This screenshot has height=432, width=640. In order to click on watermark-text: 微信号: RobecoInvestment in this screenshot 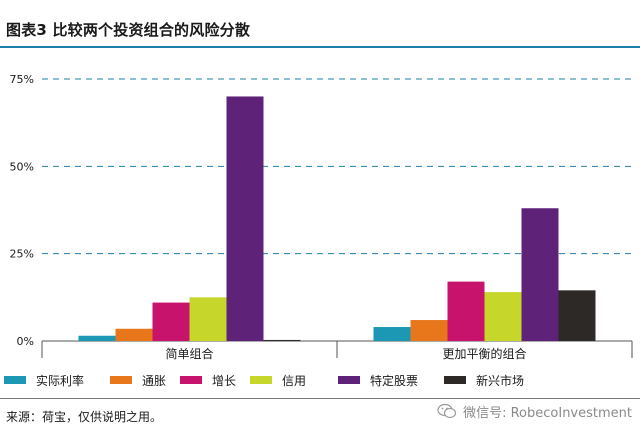, I will do `click(547, 413)`.